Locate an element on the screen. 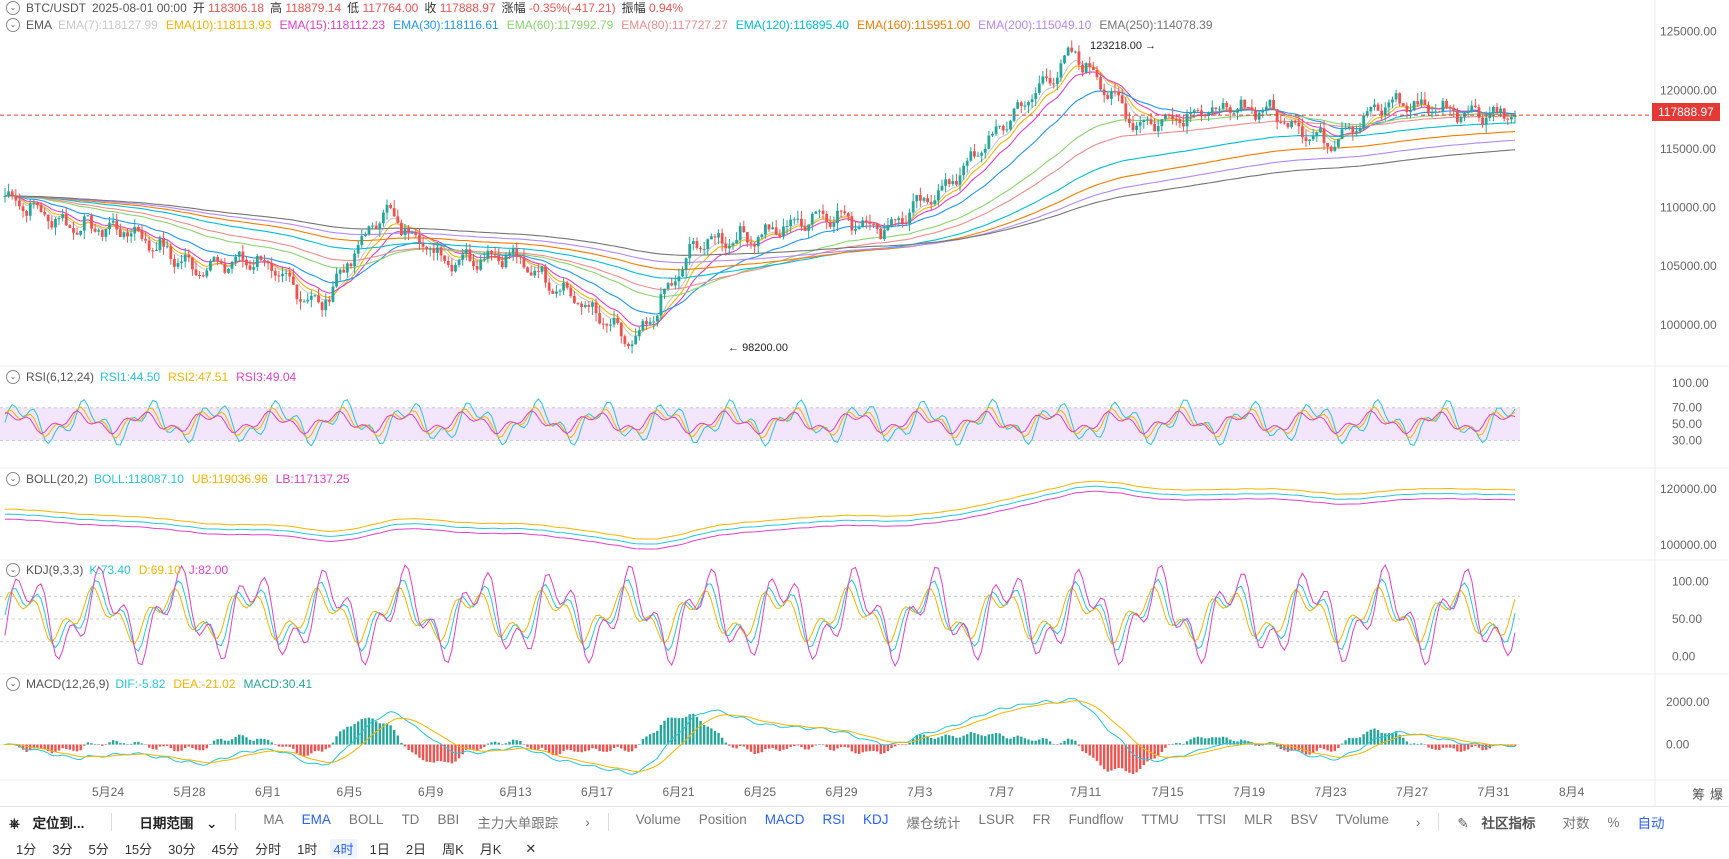 The image size is (1729, 859). percent-scale-toggle: % is located at coordinates (1613, 822).